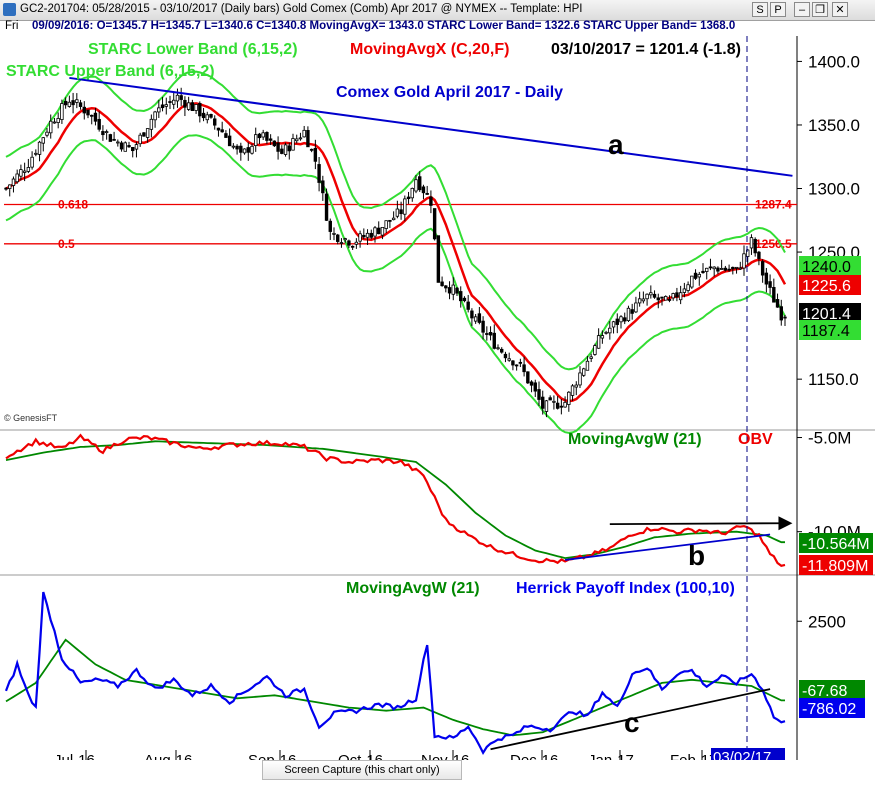 The image size is (875, 785). I want to click on value-tag-bg, so click(830, 285).